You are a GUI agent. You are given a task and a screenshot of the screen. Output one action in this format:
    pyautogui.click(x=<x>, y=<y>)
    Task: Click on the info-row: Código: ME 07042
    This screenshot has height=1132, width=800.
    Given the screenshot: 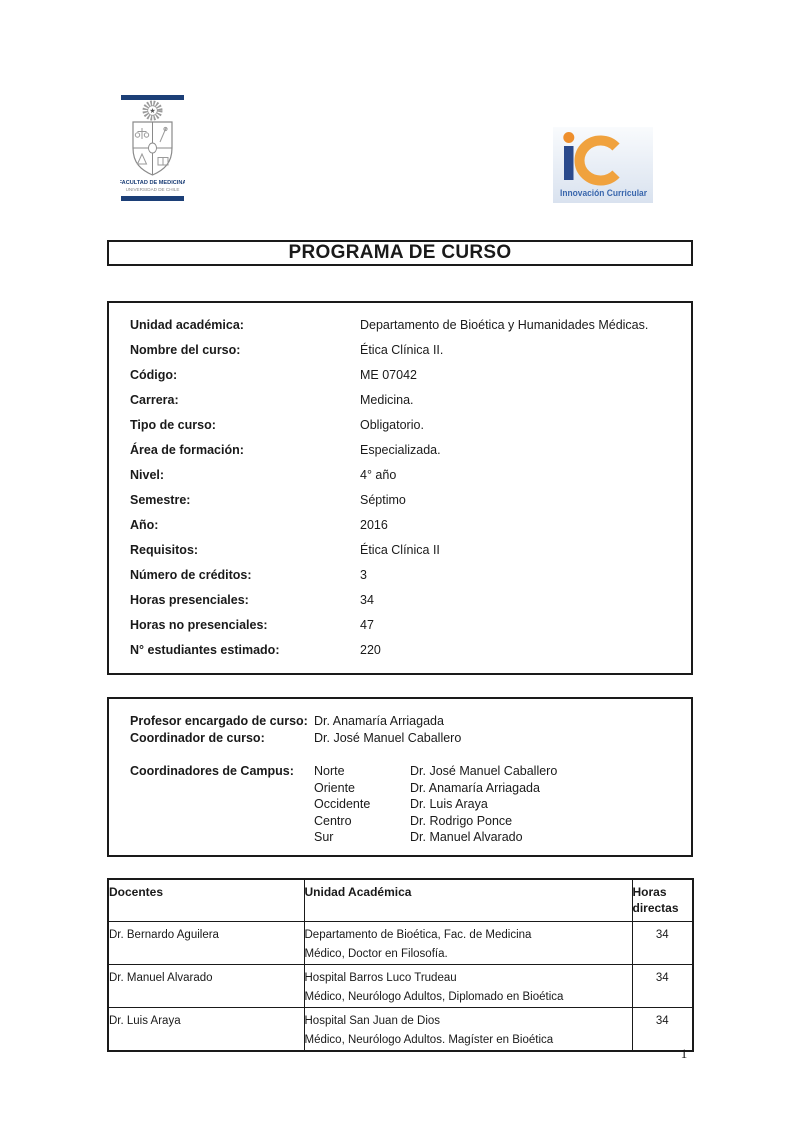 What is the action you would take?
    pyautogui.click(x=400, y=379)
    